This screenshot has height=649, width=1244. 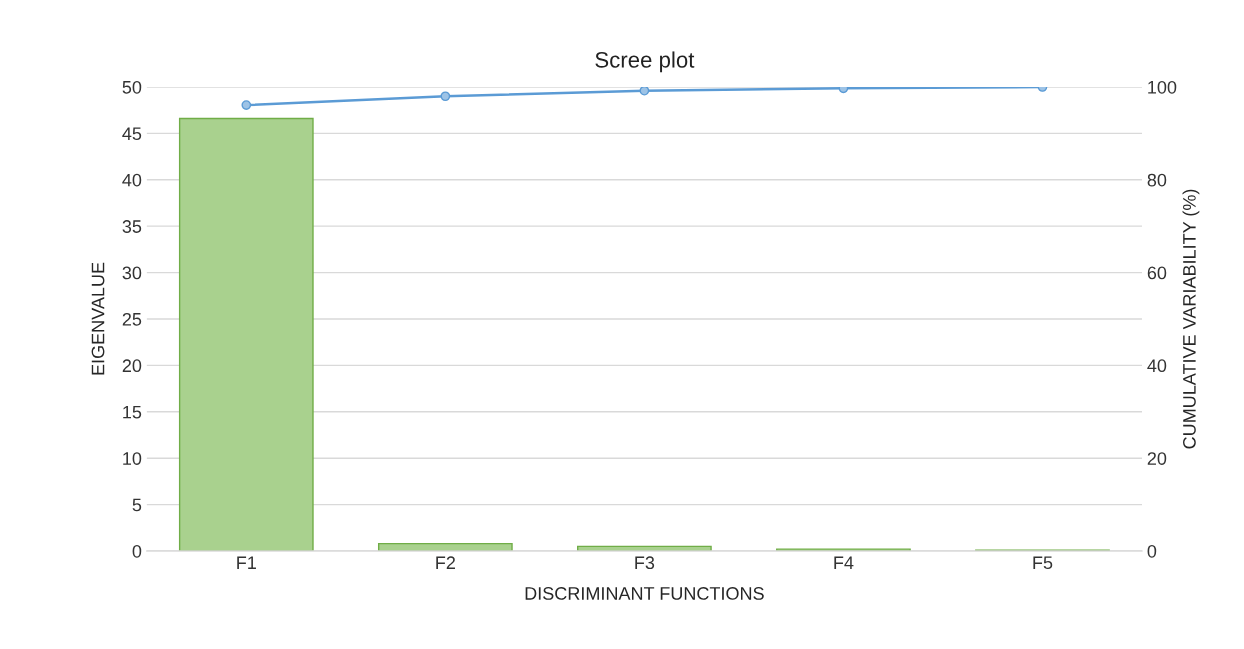 What do you see at coordinates (645, 62) in the screenshot?
I see `chart-title: Scree plot` at bounding box center [645, 62].